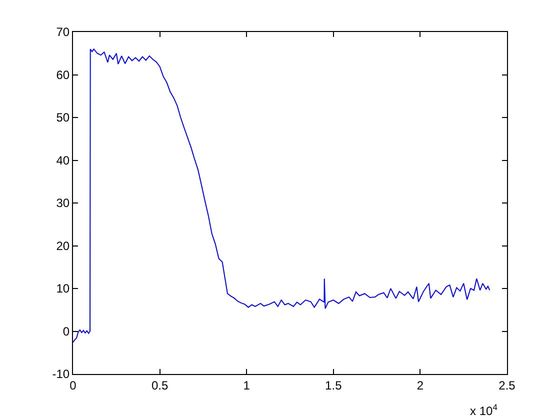 Image resolution: width=560 pixels, height=420 pixels. Describe the element at coordinates (246, 385) in the screenshot. I see `x-tick-label: 1` at that location.